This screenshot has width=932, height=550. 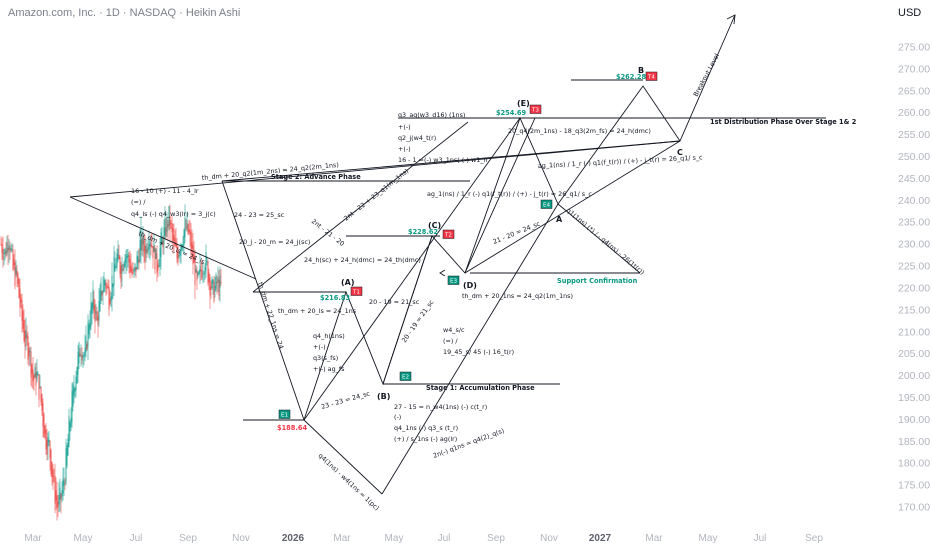 I want to click on target-tag-text: T1, so click(x=356, y=293).